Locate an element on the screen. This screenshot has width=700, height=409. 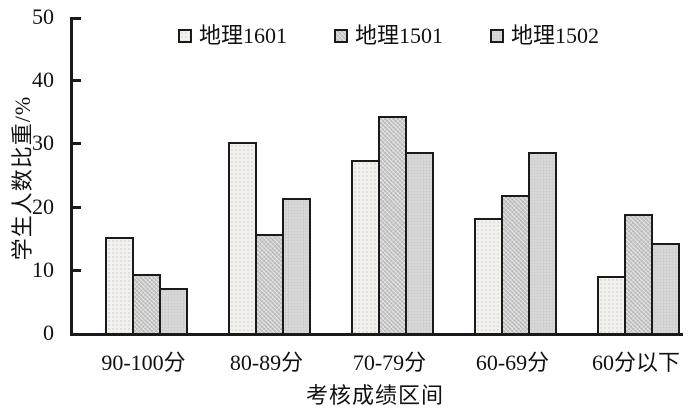
legend-item: 地理1601 is located at coordinates (232, 36).